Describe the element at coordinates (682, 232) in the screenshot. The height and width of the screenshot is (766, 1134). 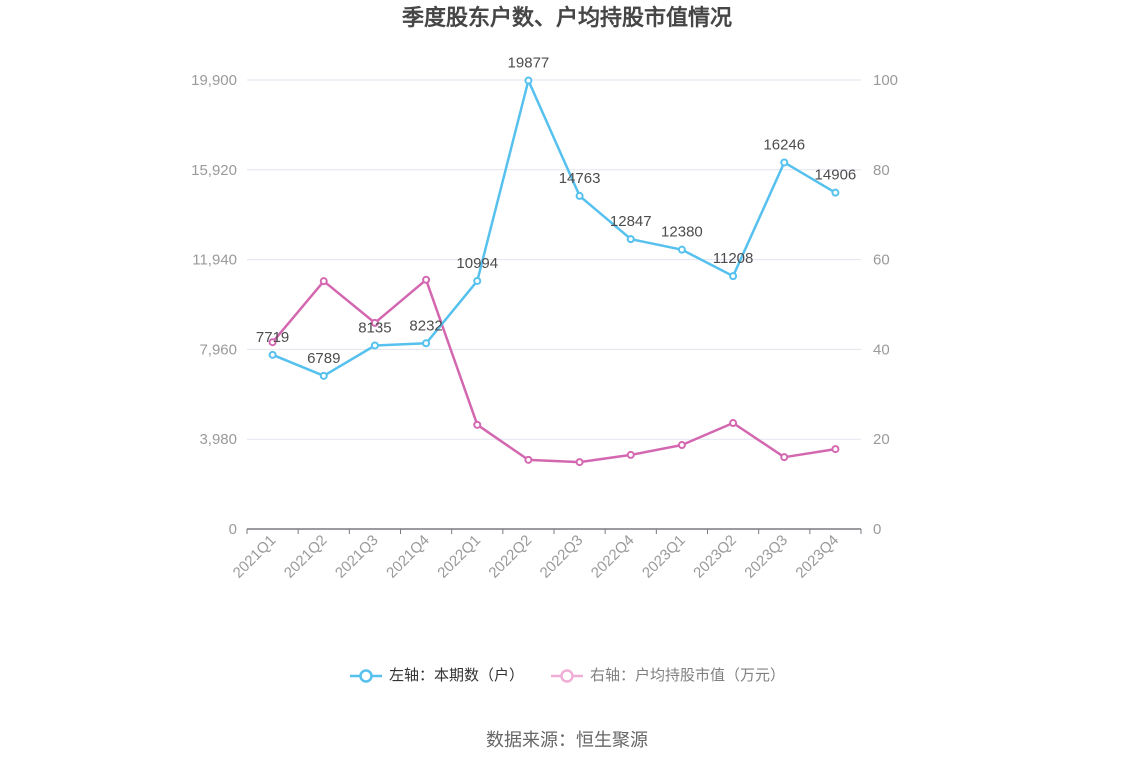
I see `data-label: 12380` at that location.